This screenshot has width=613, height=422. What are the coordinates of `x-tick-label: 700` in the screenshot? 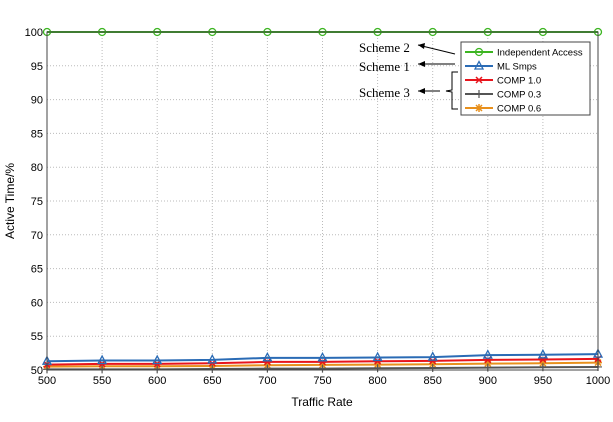 It's located at (267, 381).